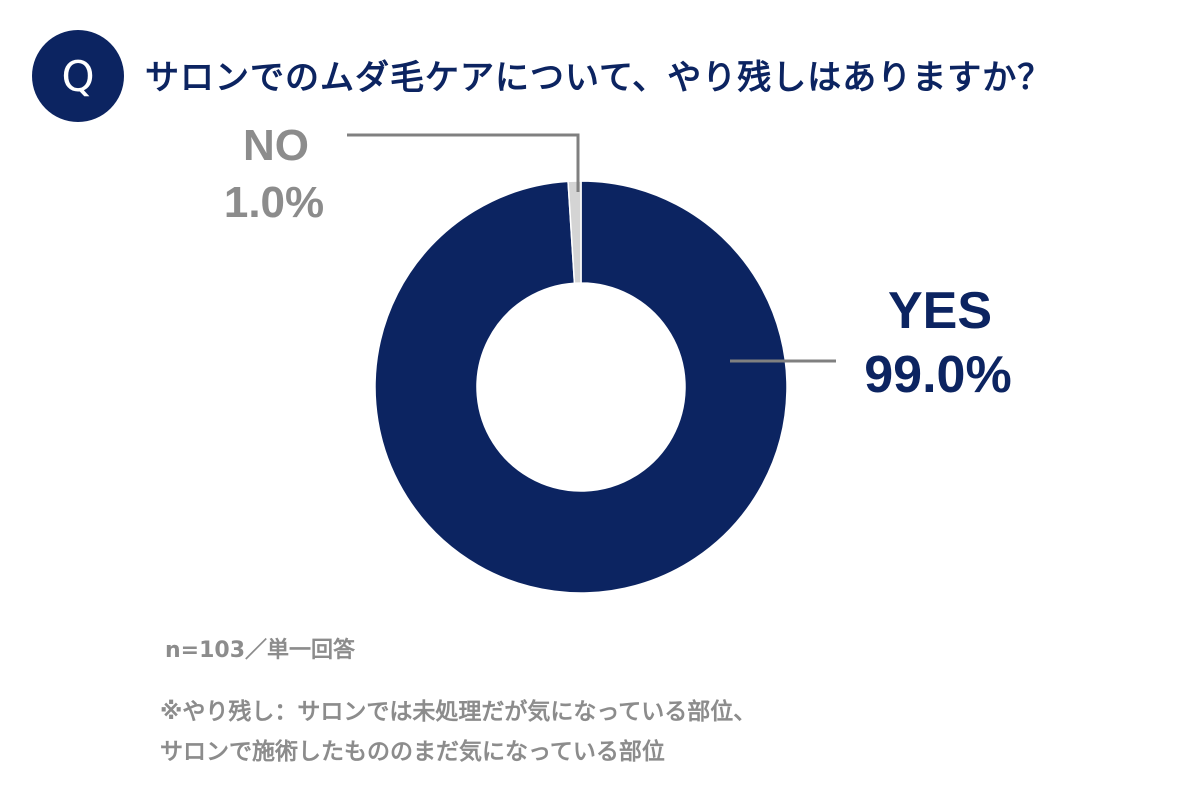 This screenshot has width=1182, height=798. I want to click on no-leader-line, so click(463, 162).